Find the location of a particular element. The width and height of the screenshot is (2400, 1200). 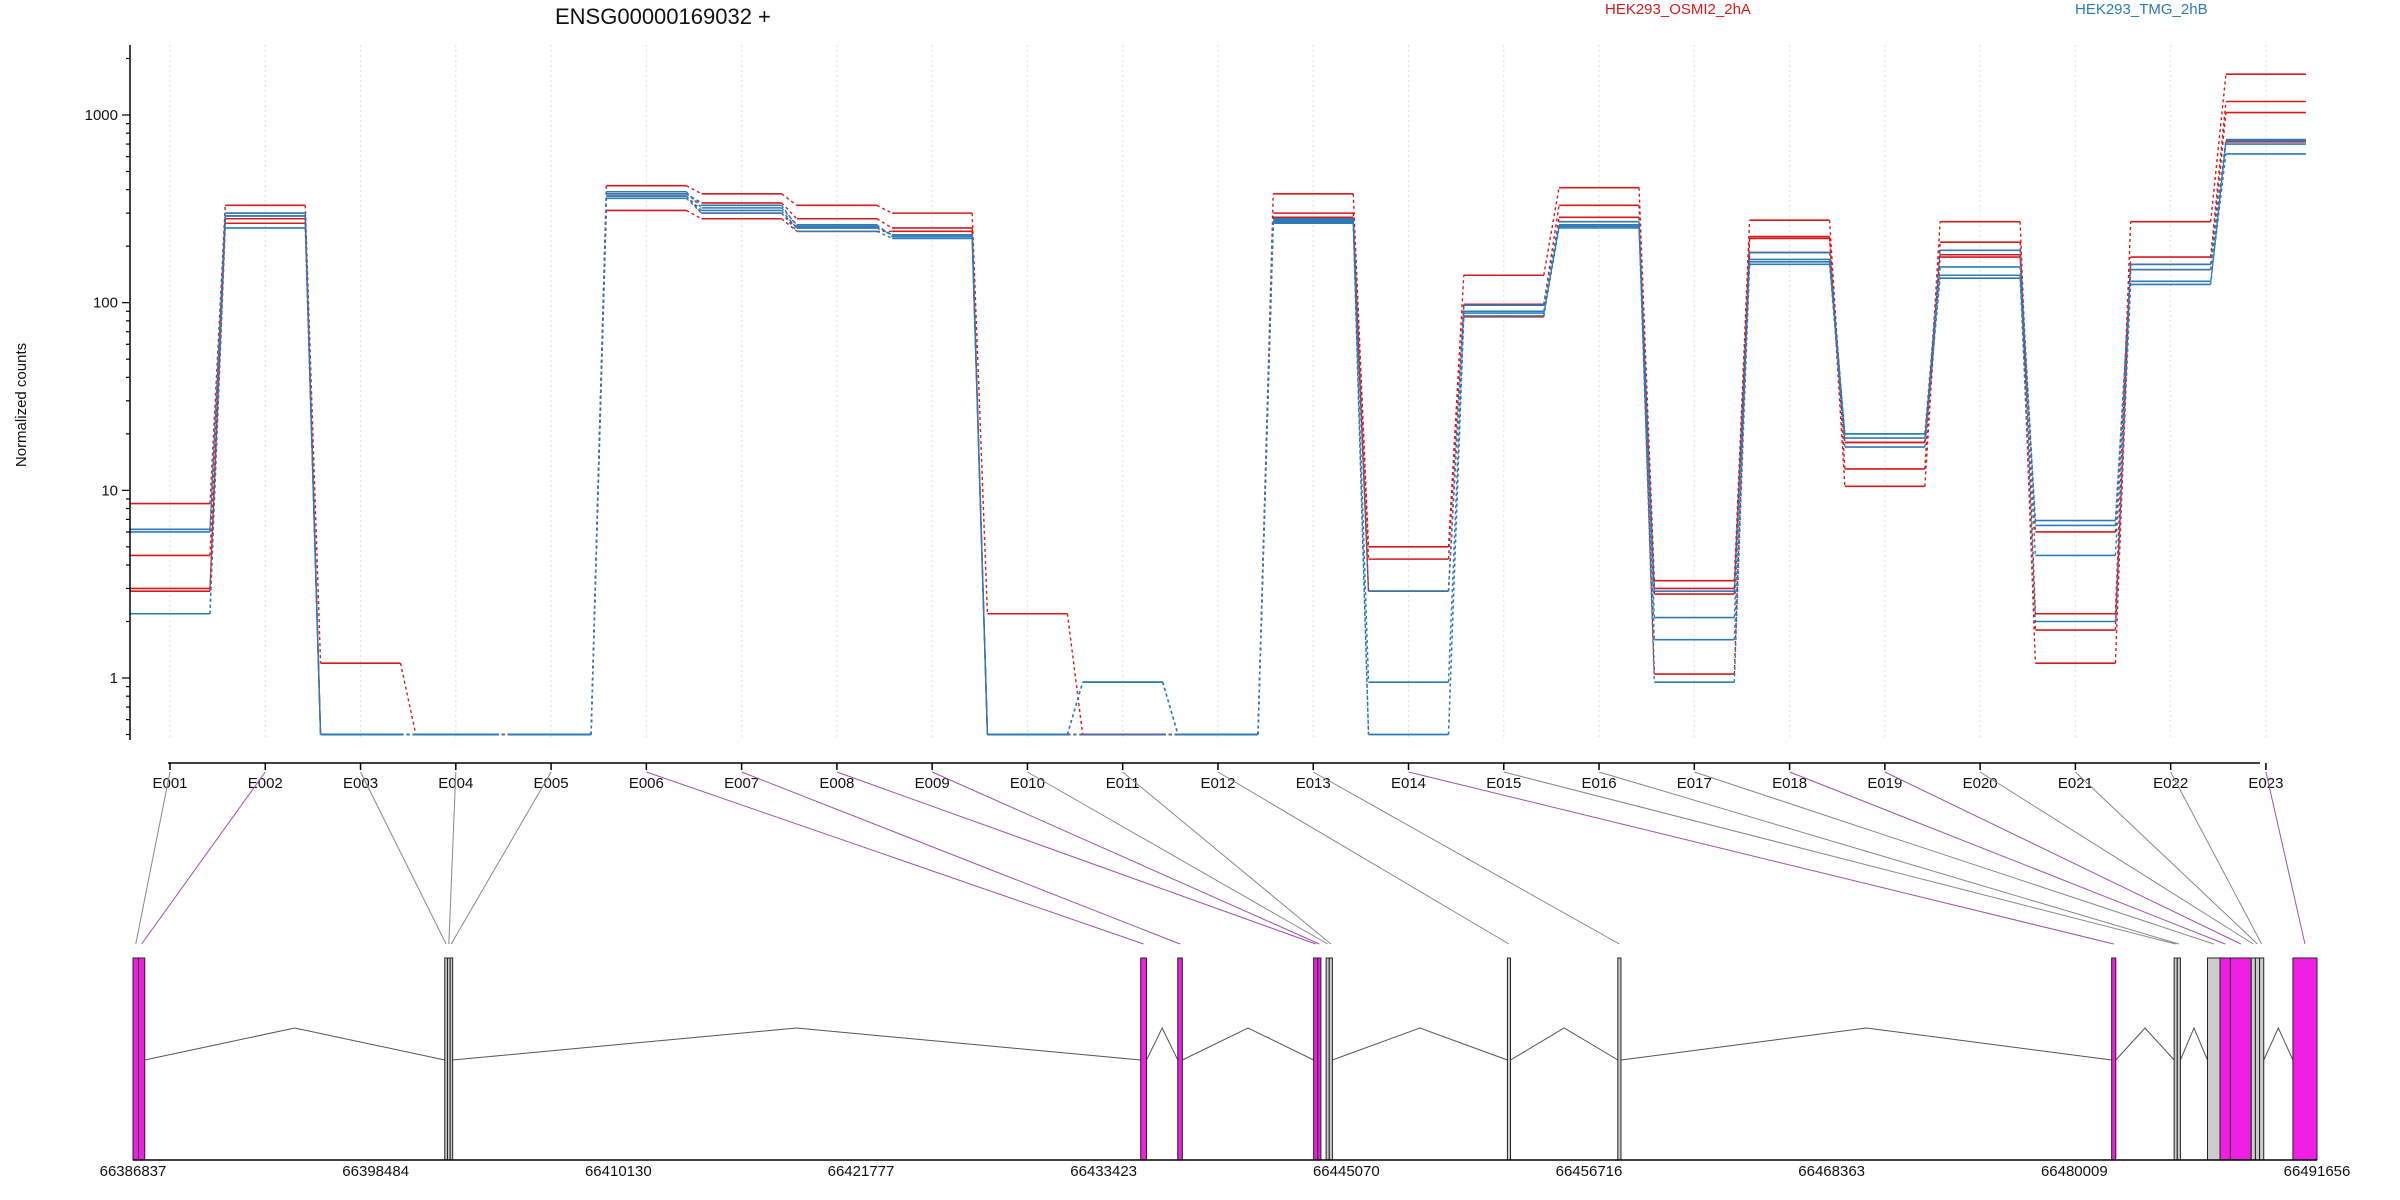

legend-item-tmg: HEK293_TMG_2hB is located at coordinates (2141, 9).